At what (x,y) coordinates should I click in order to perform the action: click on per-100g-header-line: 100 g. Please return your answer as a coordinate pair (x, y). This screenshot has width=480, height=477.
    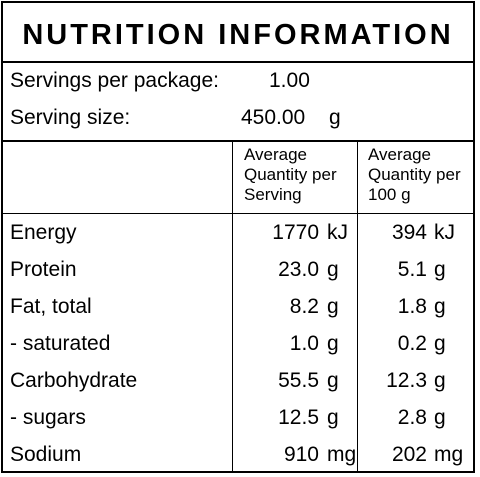
    Looking at the image, I should click on (389, 194).